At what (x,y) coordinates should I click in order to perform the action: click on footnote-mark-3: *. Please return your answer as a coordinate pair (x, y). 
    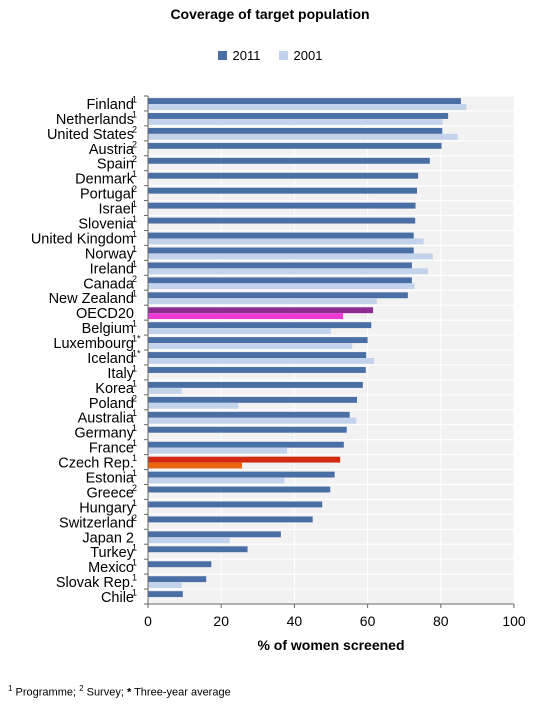
    Looking at the image, I should click on (129, 692).